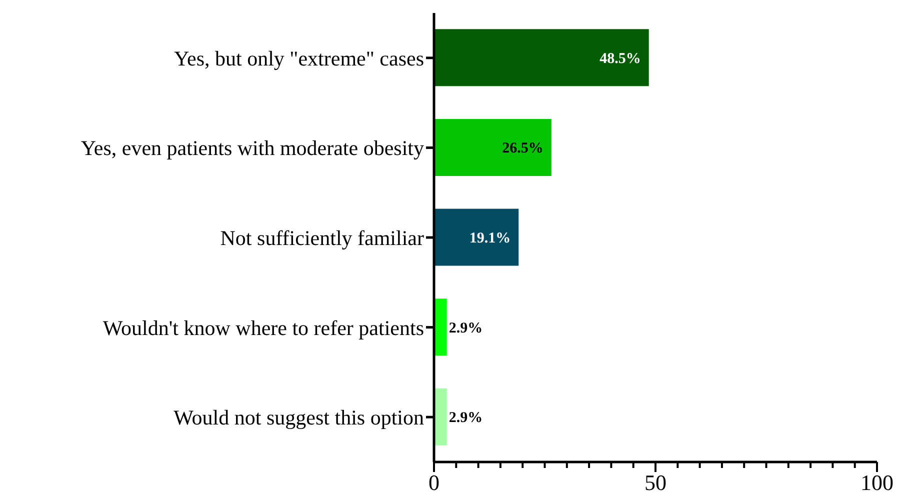 Image resolution: width=903 pixels, height=500 pixels. I want to click on x-tick-label: 50, so click(655, 482).